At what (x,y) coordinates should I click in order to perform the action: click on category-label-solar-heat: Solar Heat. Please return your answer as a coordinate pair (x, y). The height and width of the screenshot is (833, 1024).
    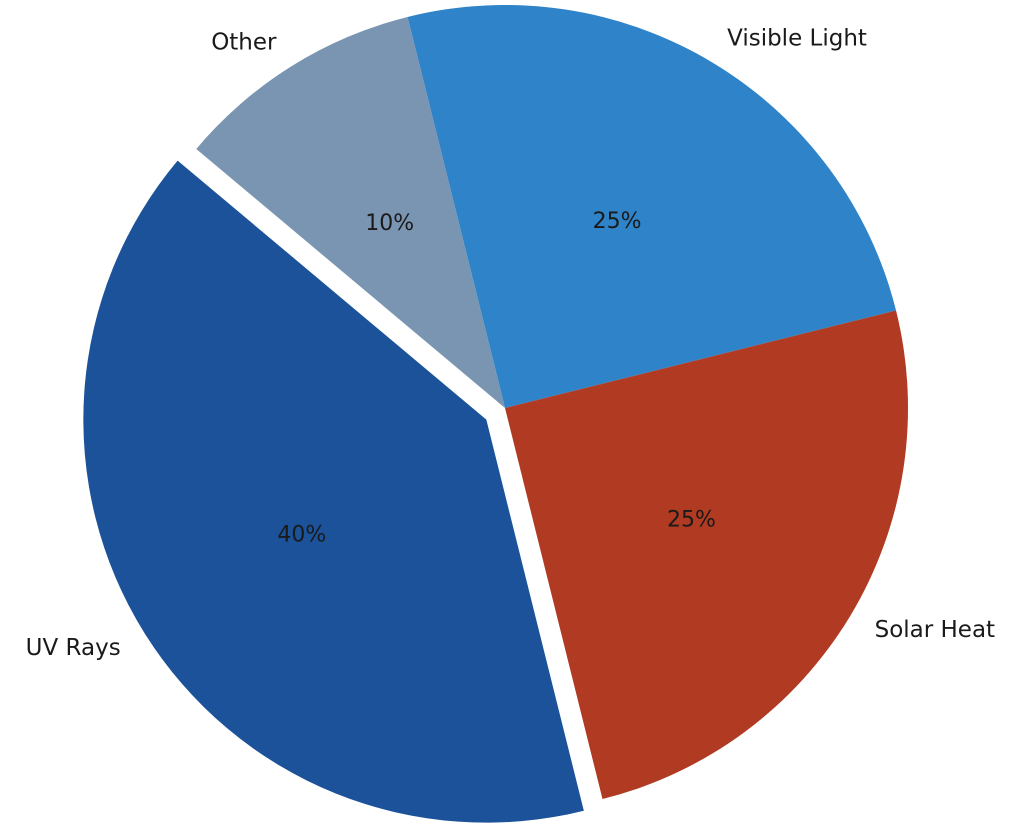
    Looking at the image, I should click on (935, 630).